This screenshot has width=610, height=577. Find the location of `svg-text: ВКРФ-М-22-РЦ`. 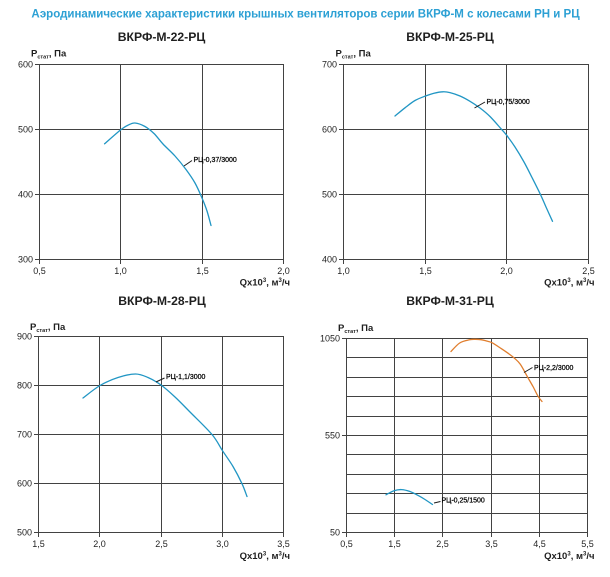

svg-text: ВКРФ-М-22-РЦ is located at coordinates (162, 37).